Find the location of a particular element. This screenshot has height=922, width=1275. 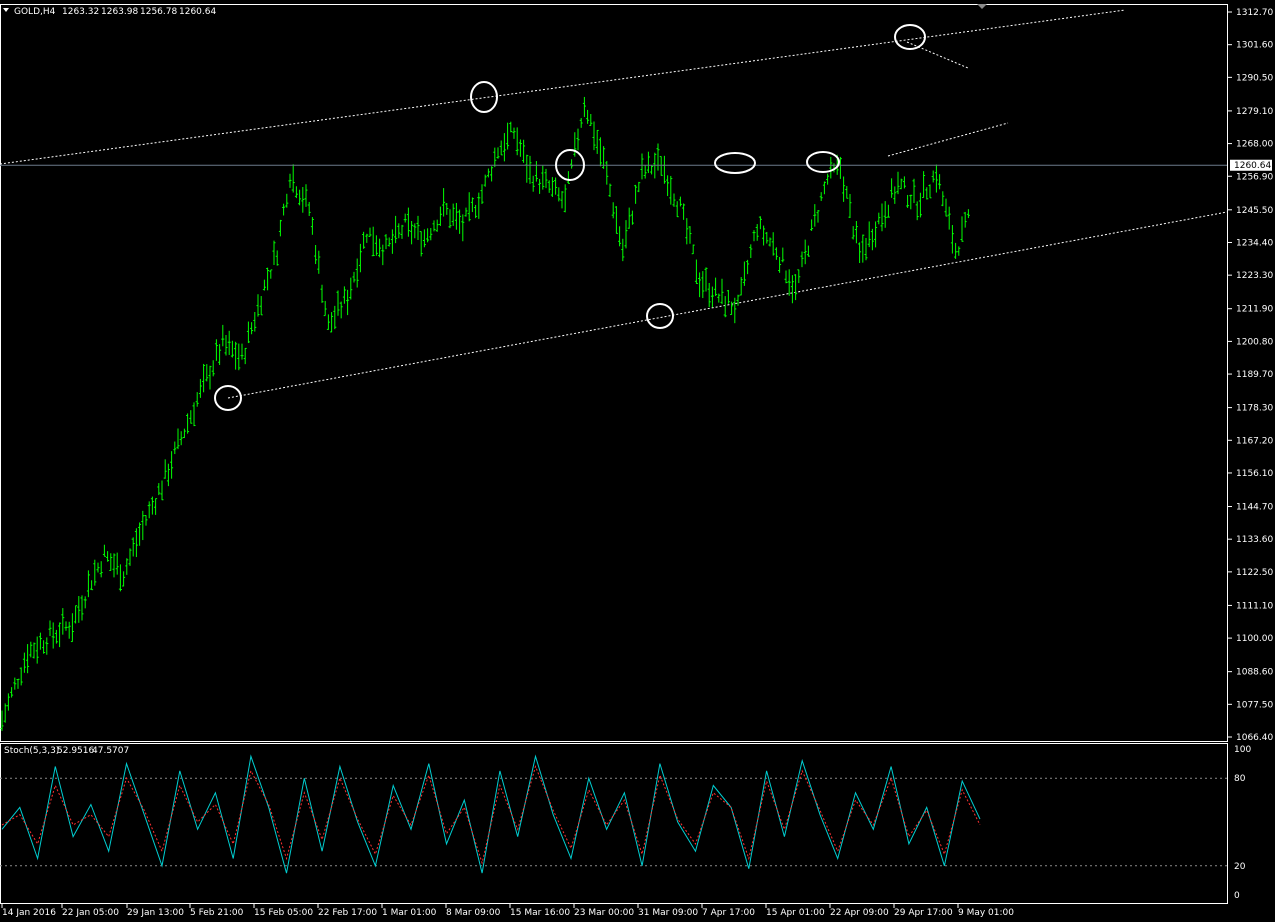

close-value: 1260.64 is located at coordinates (197, 12).